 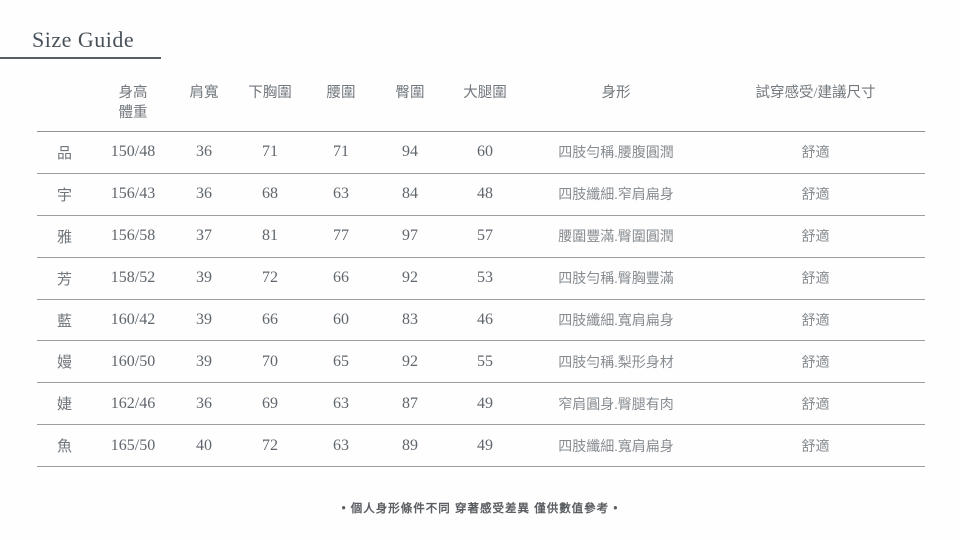 I want to click on row-name-cell: 魚, so click(x=64, y=446).